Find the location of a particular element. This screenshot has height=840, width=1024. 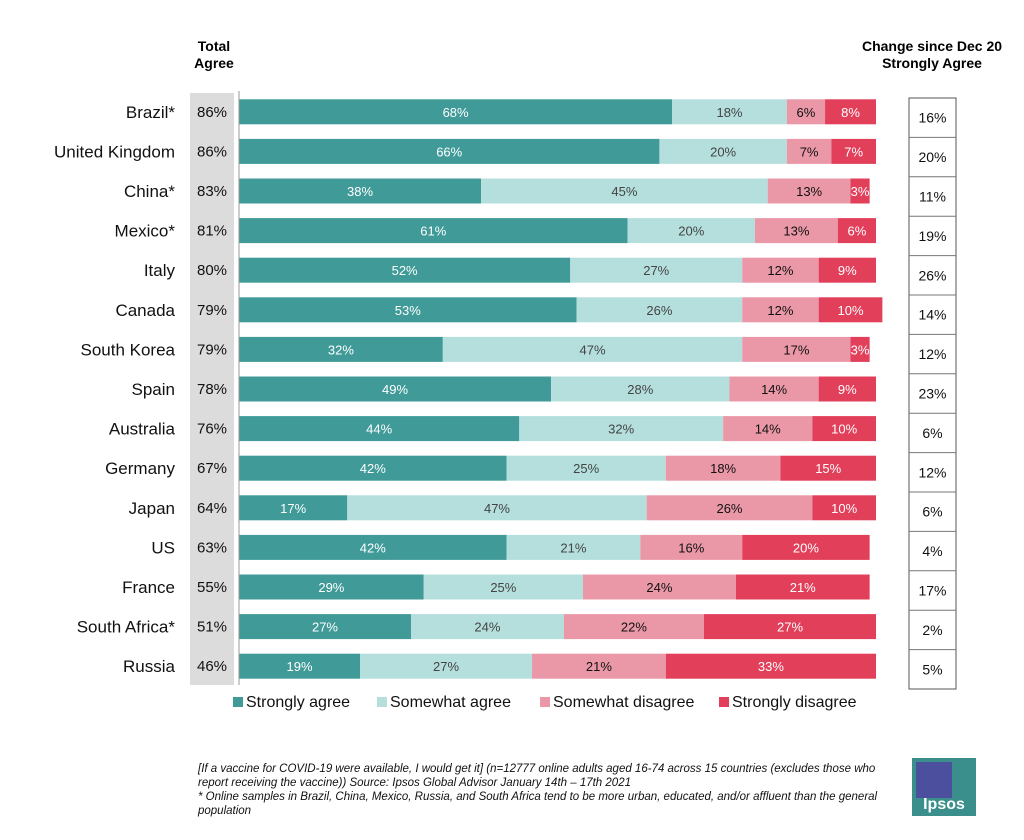

data-label: 22% is located at coordinates (634, 627).